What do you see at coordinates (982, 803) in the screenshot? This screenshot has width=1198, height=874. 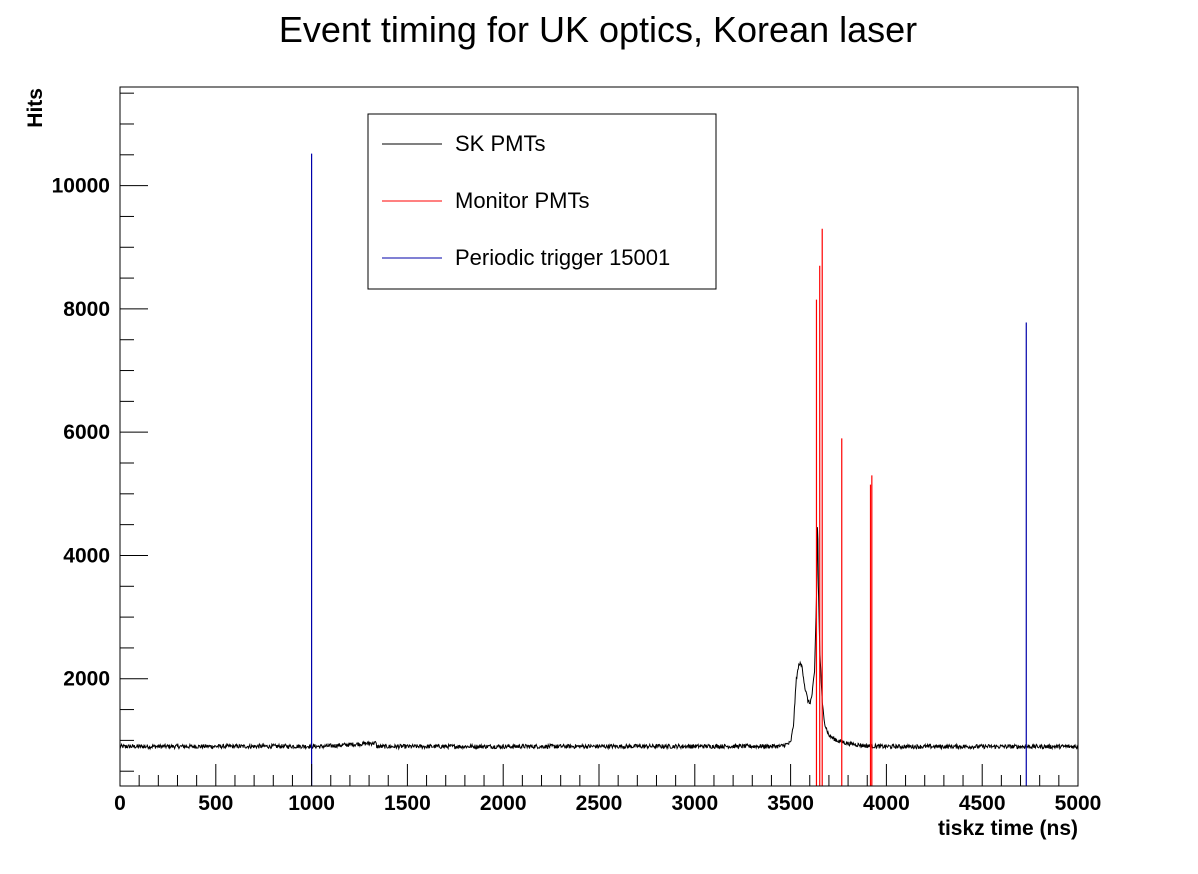 I see `x-tick-label: 4500` at bounding box center [982, 803].